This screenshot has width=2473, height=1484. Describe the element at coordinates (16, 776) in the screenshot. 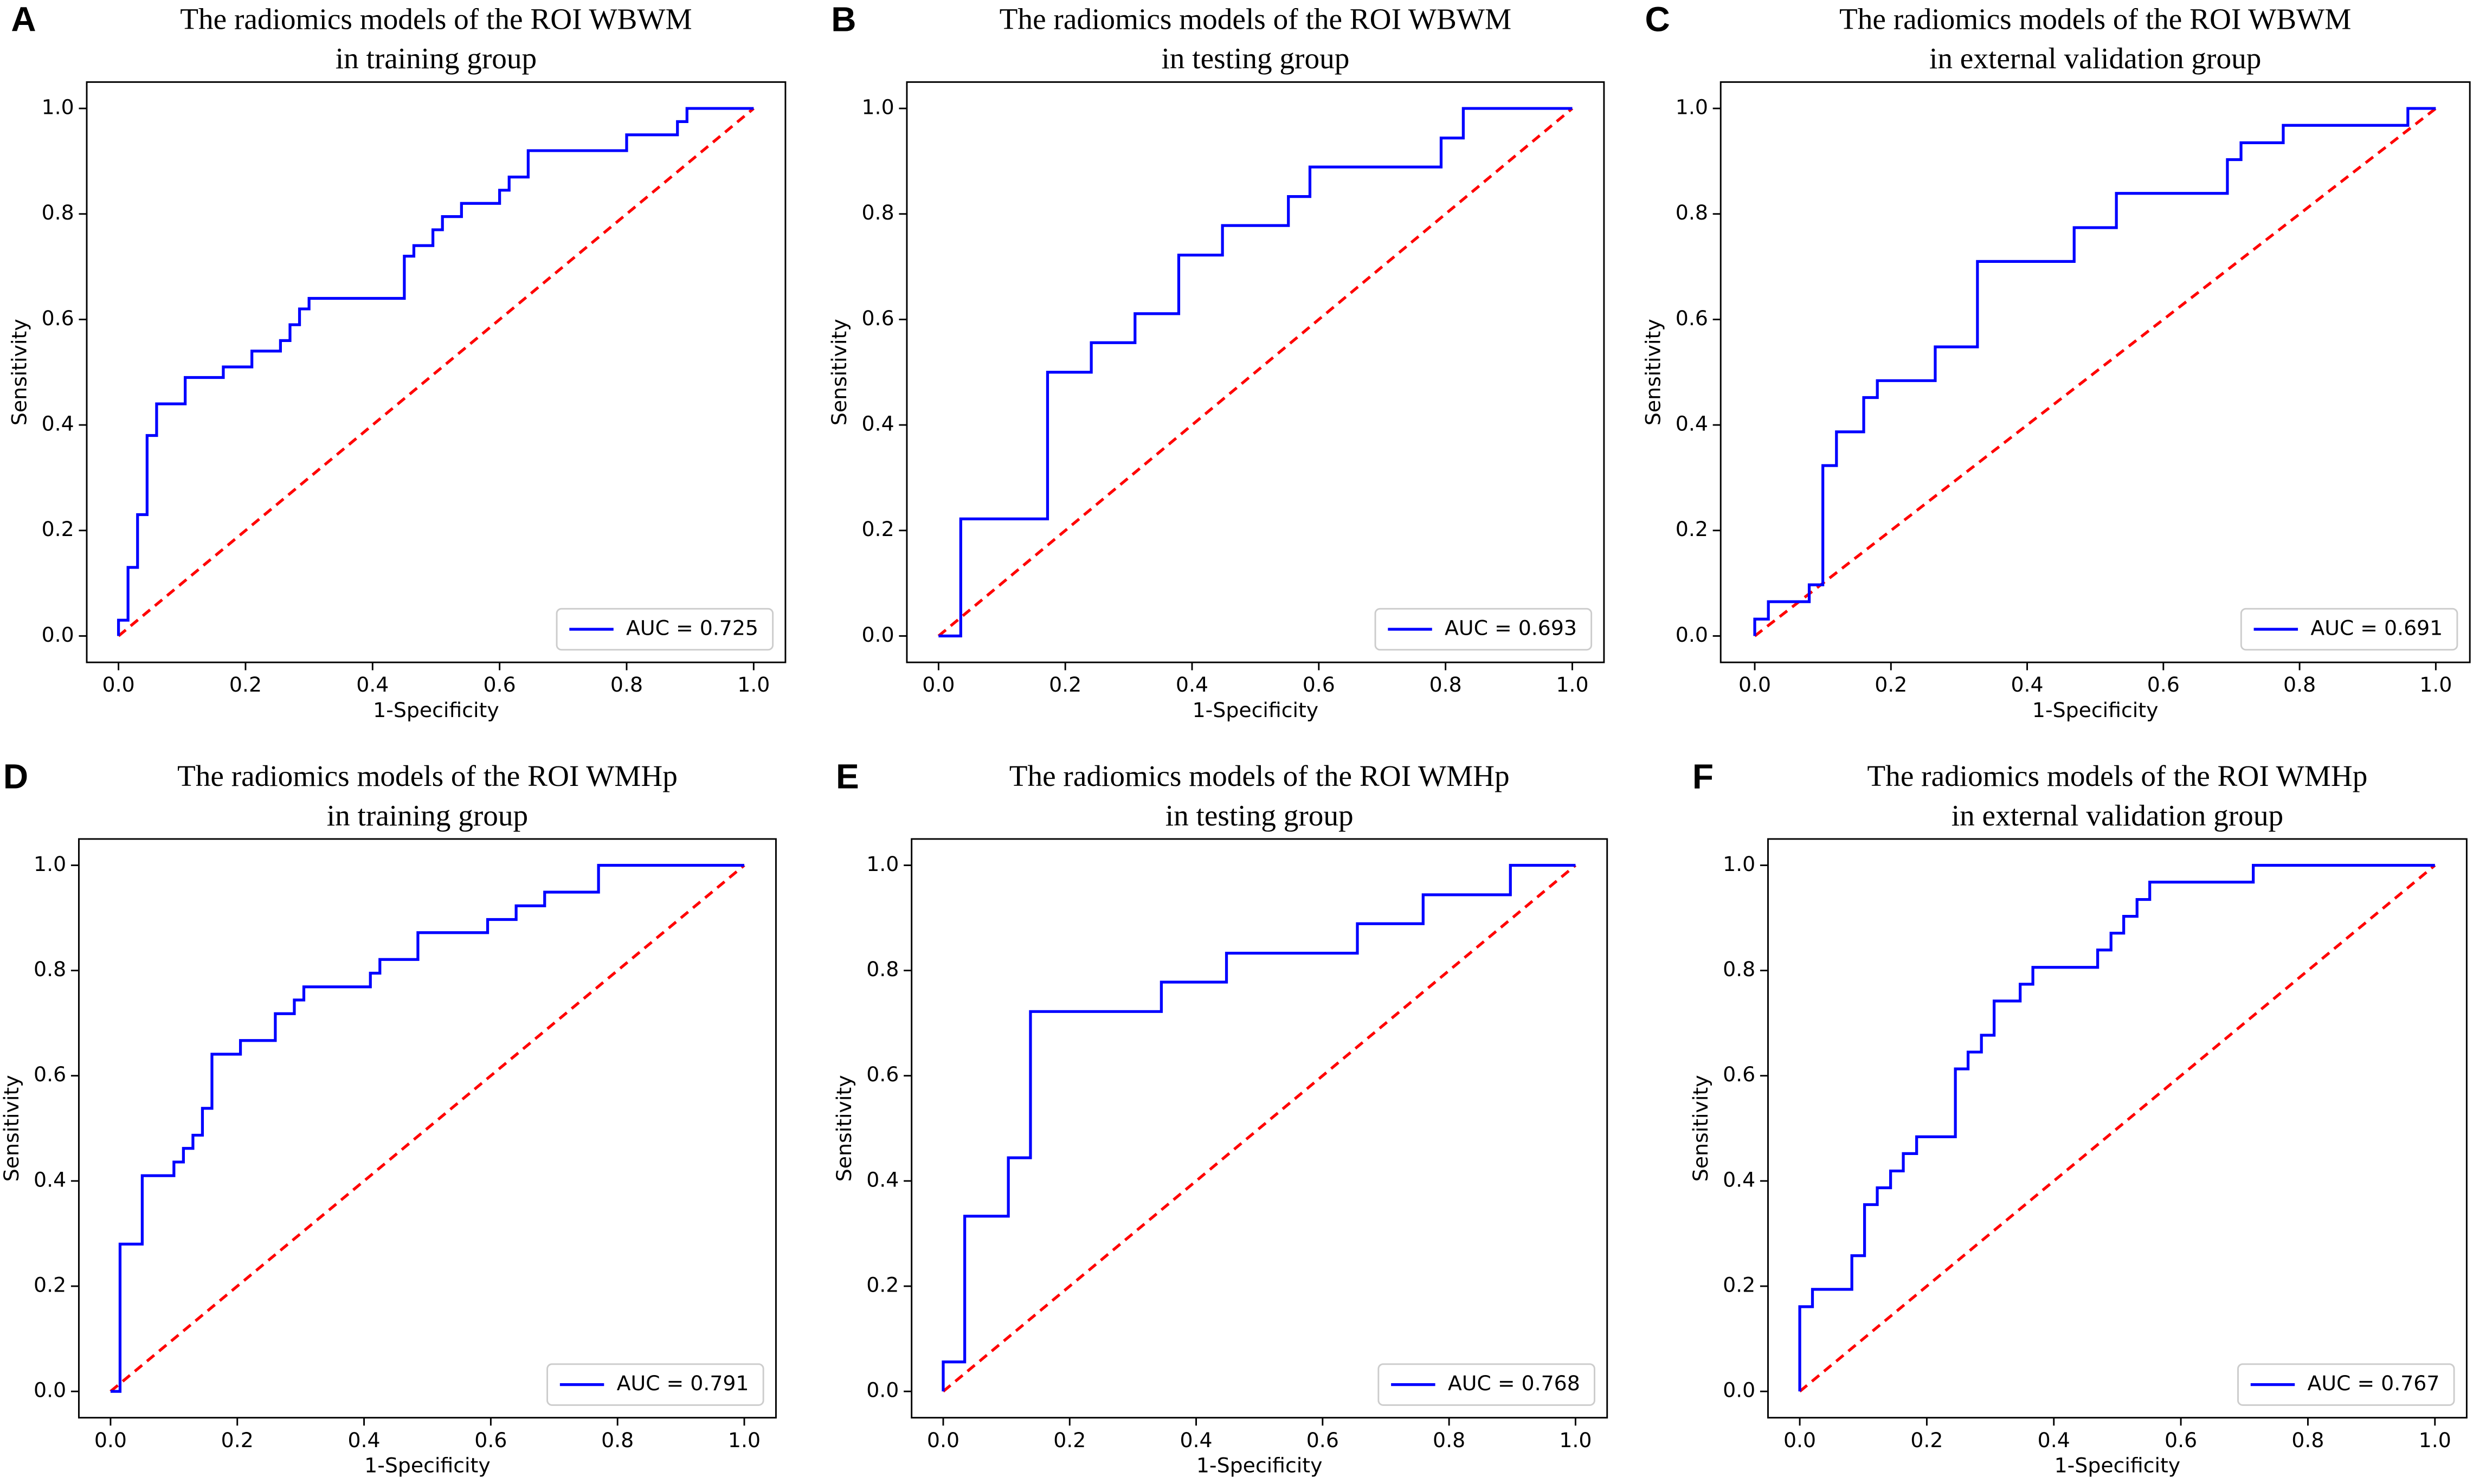

I see `panel-label: D` at that location.